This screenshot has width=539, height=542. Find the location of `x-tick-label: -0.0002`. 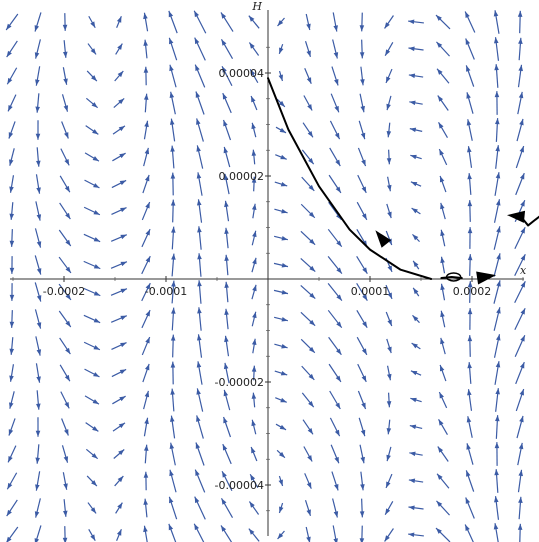

x-tick-label: -0.0002 is located at coordinates (64, 291).